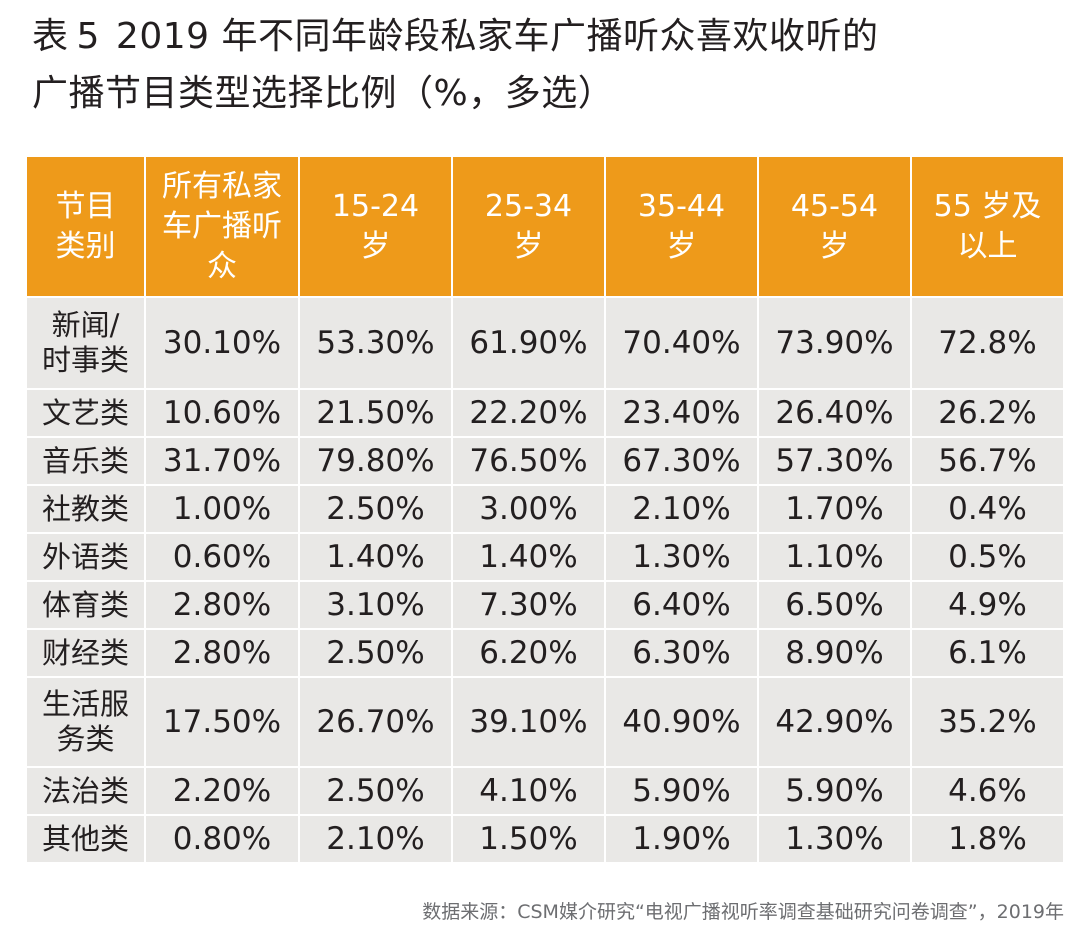 The height and width of the screenshot is (938, 1080). Describe the element at coordinates (85, 246) in the screenshot. I see `column-header-line: 类别` at that location.